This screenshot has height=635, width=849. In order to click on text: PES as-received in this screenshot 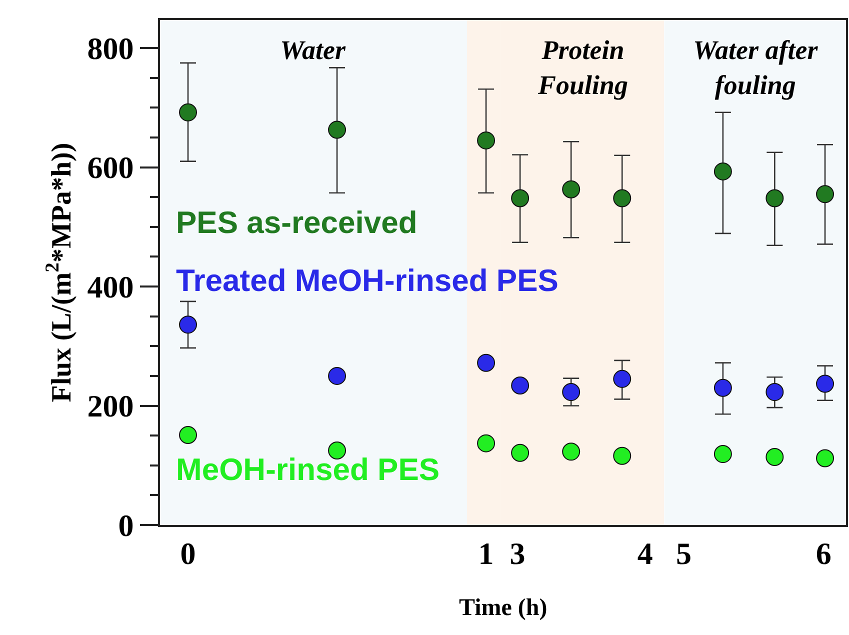, I will do `click(297, 222)`.